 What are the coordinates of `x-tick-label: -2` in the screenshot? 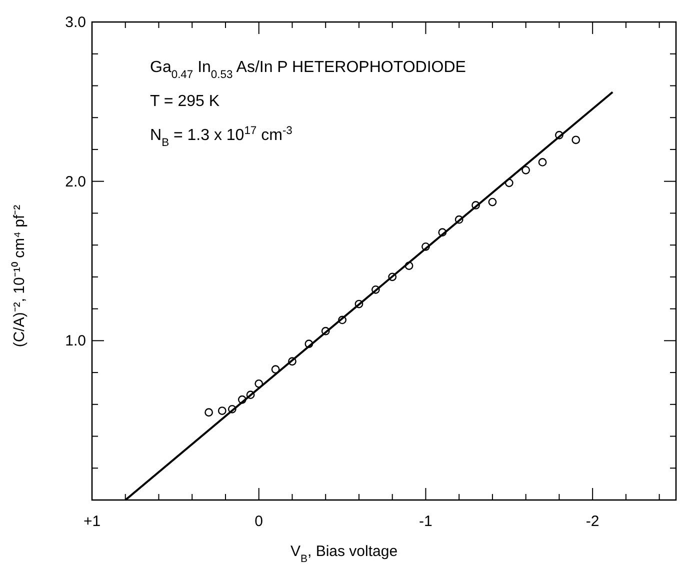 It's located at (593, 521).